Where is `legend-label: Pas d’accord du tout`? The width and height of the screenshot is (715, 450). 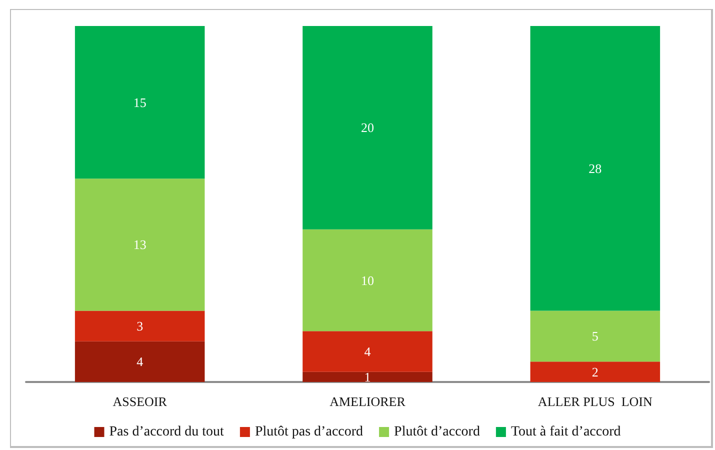 legend-label: Pas d’accord du tout is located at coordinates (166, 432).